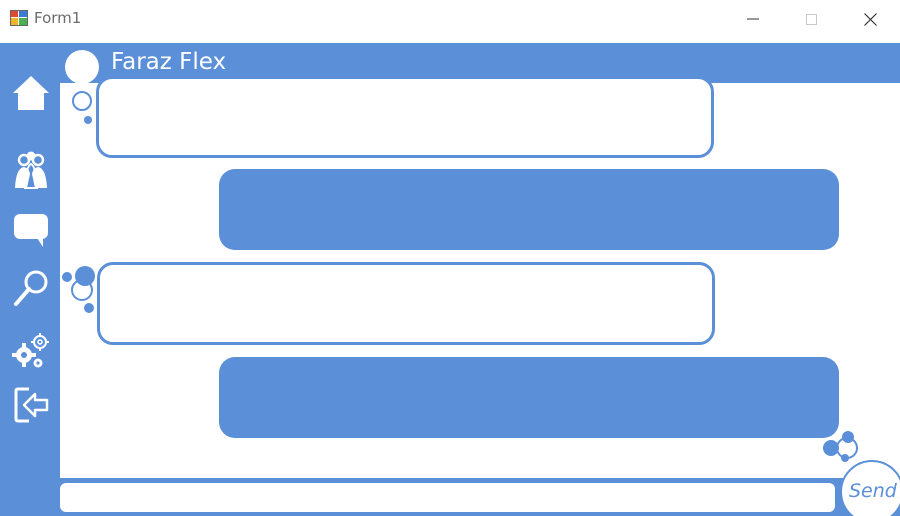 Image resolution: width=900 pixels, height=516 pixels. I want to click on sidebar-item-home, so click(31, 92).